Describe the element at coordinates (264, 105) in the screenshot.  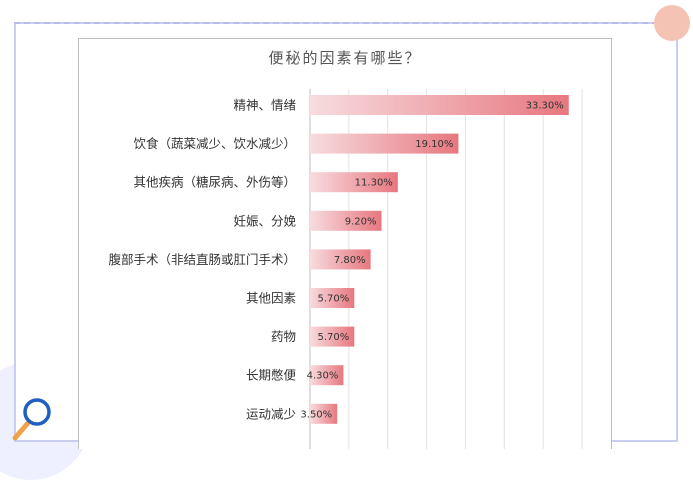
I see `category-label: 精神、情绪` at that location.